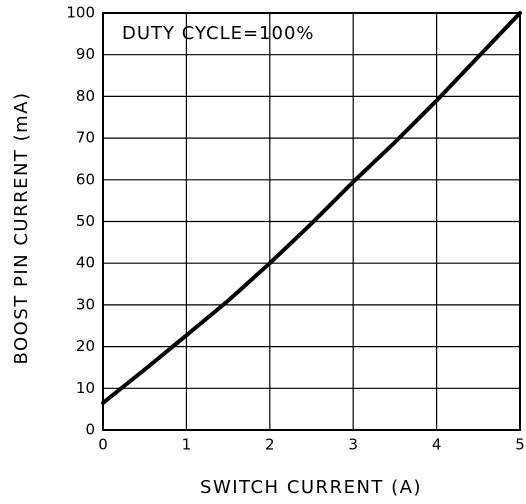 The height and width of the screenshot is (504, 526). What do you see at coordinates (85, 346) in the screenshot?
I see `y-tick-label: 20` at bounding box center [85, 346].